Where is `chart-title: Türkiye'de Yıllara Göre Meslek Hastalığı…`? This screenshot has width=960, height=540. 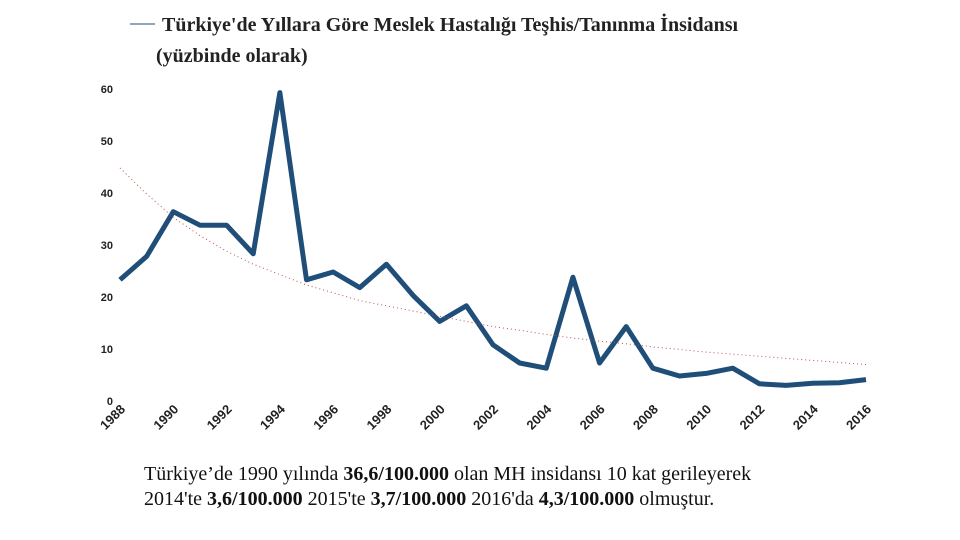 chart-title: Türkiye'de Yıllara Göre Meslek Hastalığı… is located at coordinates (450, 24).